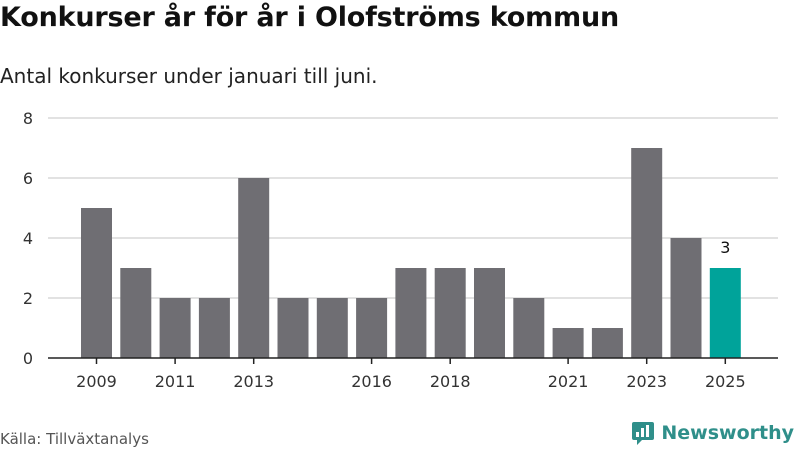 The image size is (800, 450). I want to click on x-tick-label: 2013, so click(253, 381).